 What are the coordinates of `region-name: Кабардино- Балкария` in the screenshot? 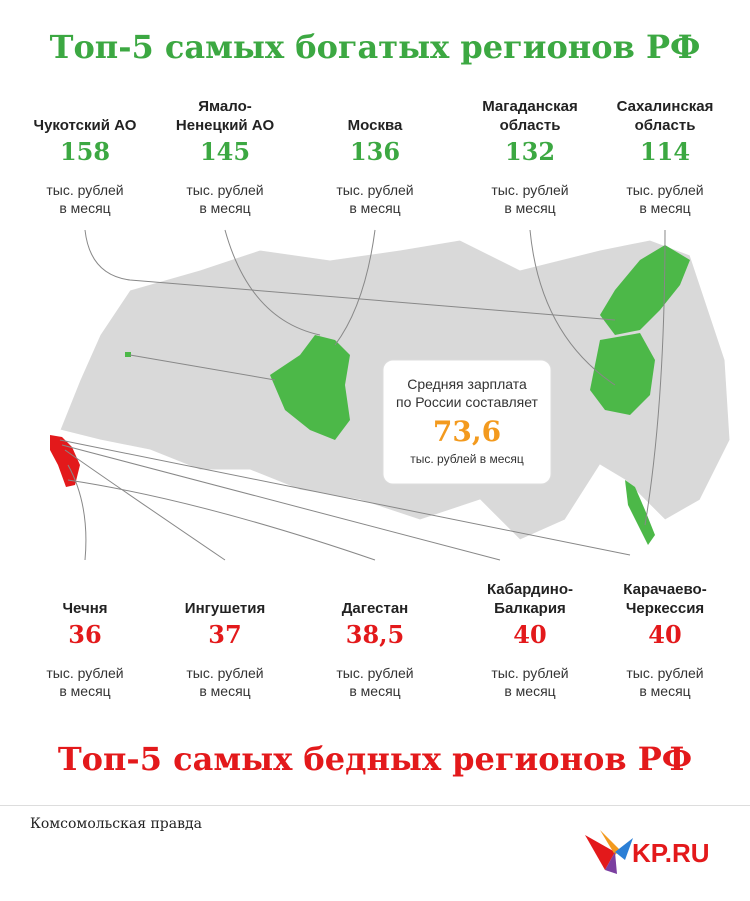 It's located at (530, 599).